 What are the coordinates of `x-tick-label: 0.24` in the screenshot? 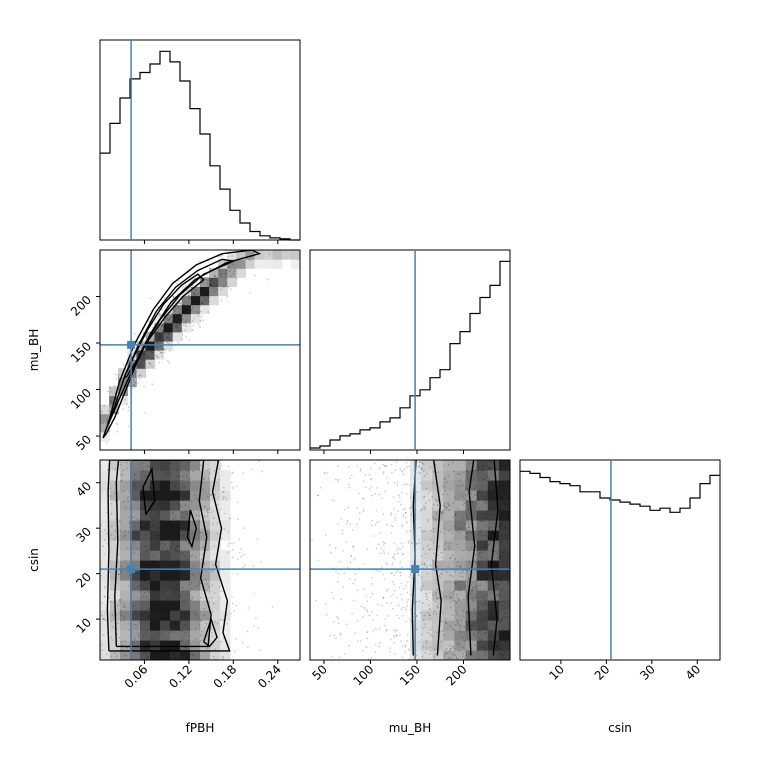 It's located at (269, 676).